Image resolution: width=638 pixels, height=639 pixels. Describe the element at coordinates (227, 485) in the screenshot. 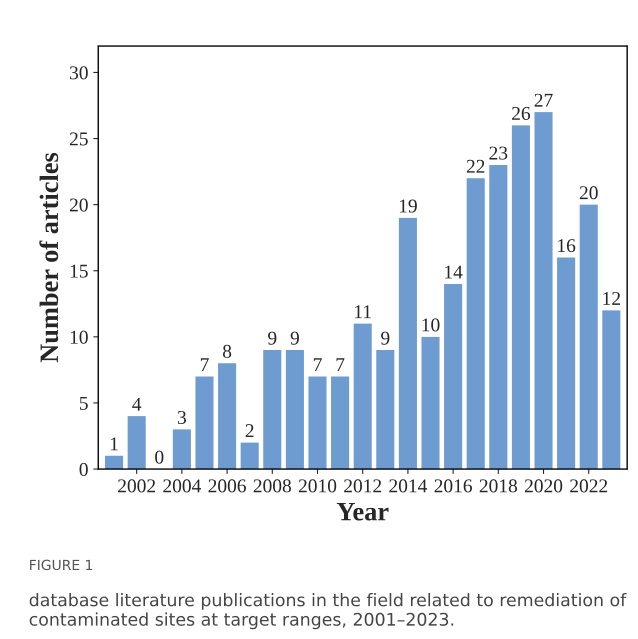

I see `x-tick-label: 2006` at that location.